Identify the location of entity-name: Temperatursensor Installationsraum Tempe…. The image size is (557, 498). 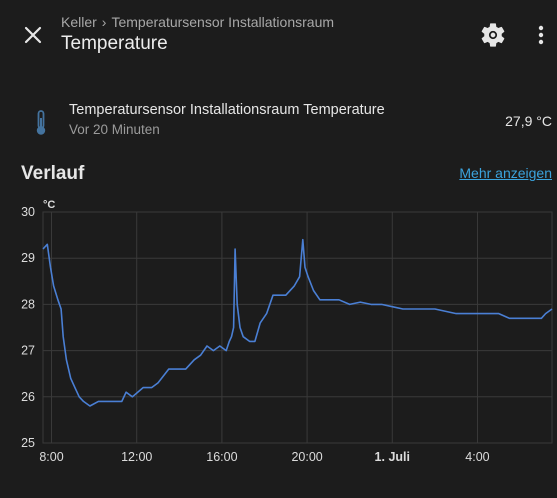
(227, 110).